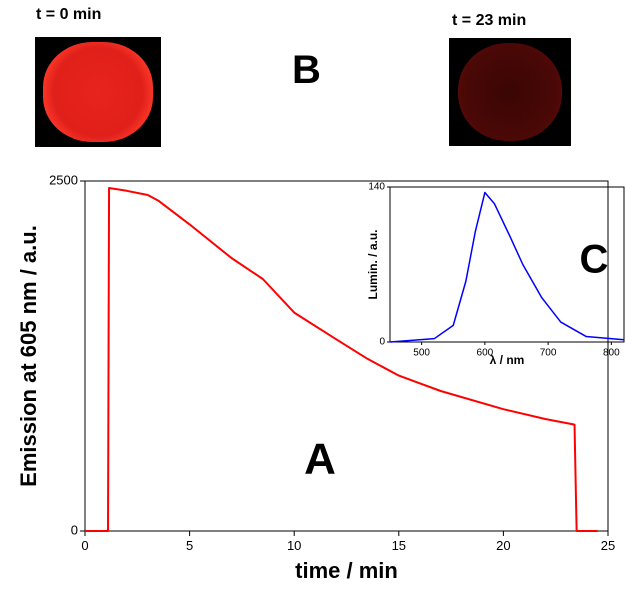 This screenshot has width=626, height=594. I want to click on x-tick-label: 600, so click(485, 353).